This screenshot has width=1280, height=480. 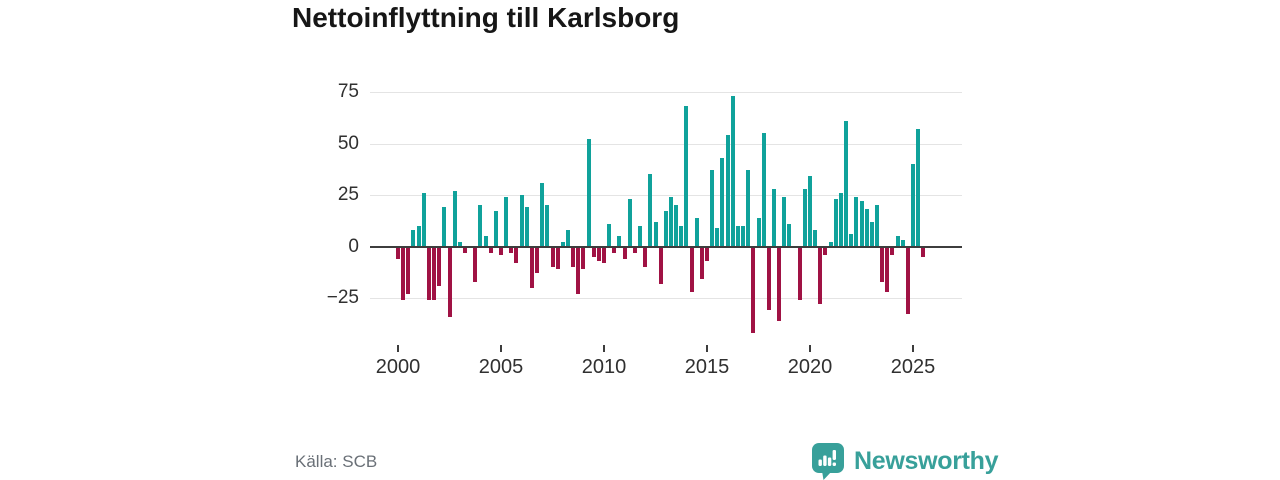 What do you see at coordinates (604, 367) in the screenshot?
I see `x-axis-tick-label: 2010` at bounding box center [604, 367].